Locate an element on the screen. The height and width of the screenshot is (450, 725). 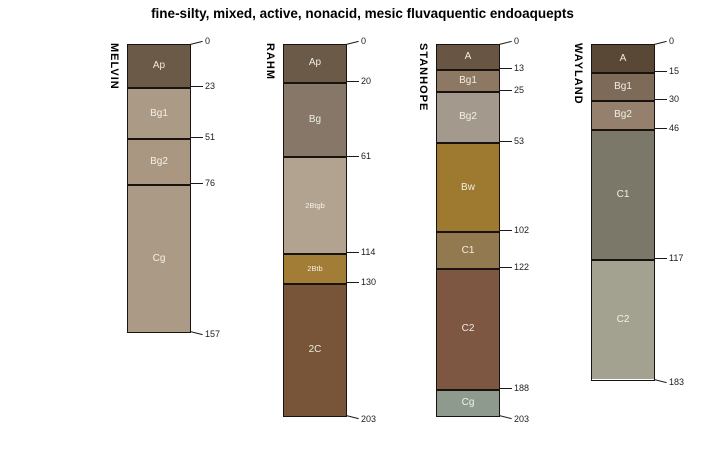
depth-label: 51 is located at coordinates (210, 137).